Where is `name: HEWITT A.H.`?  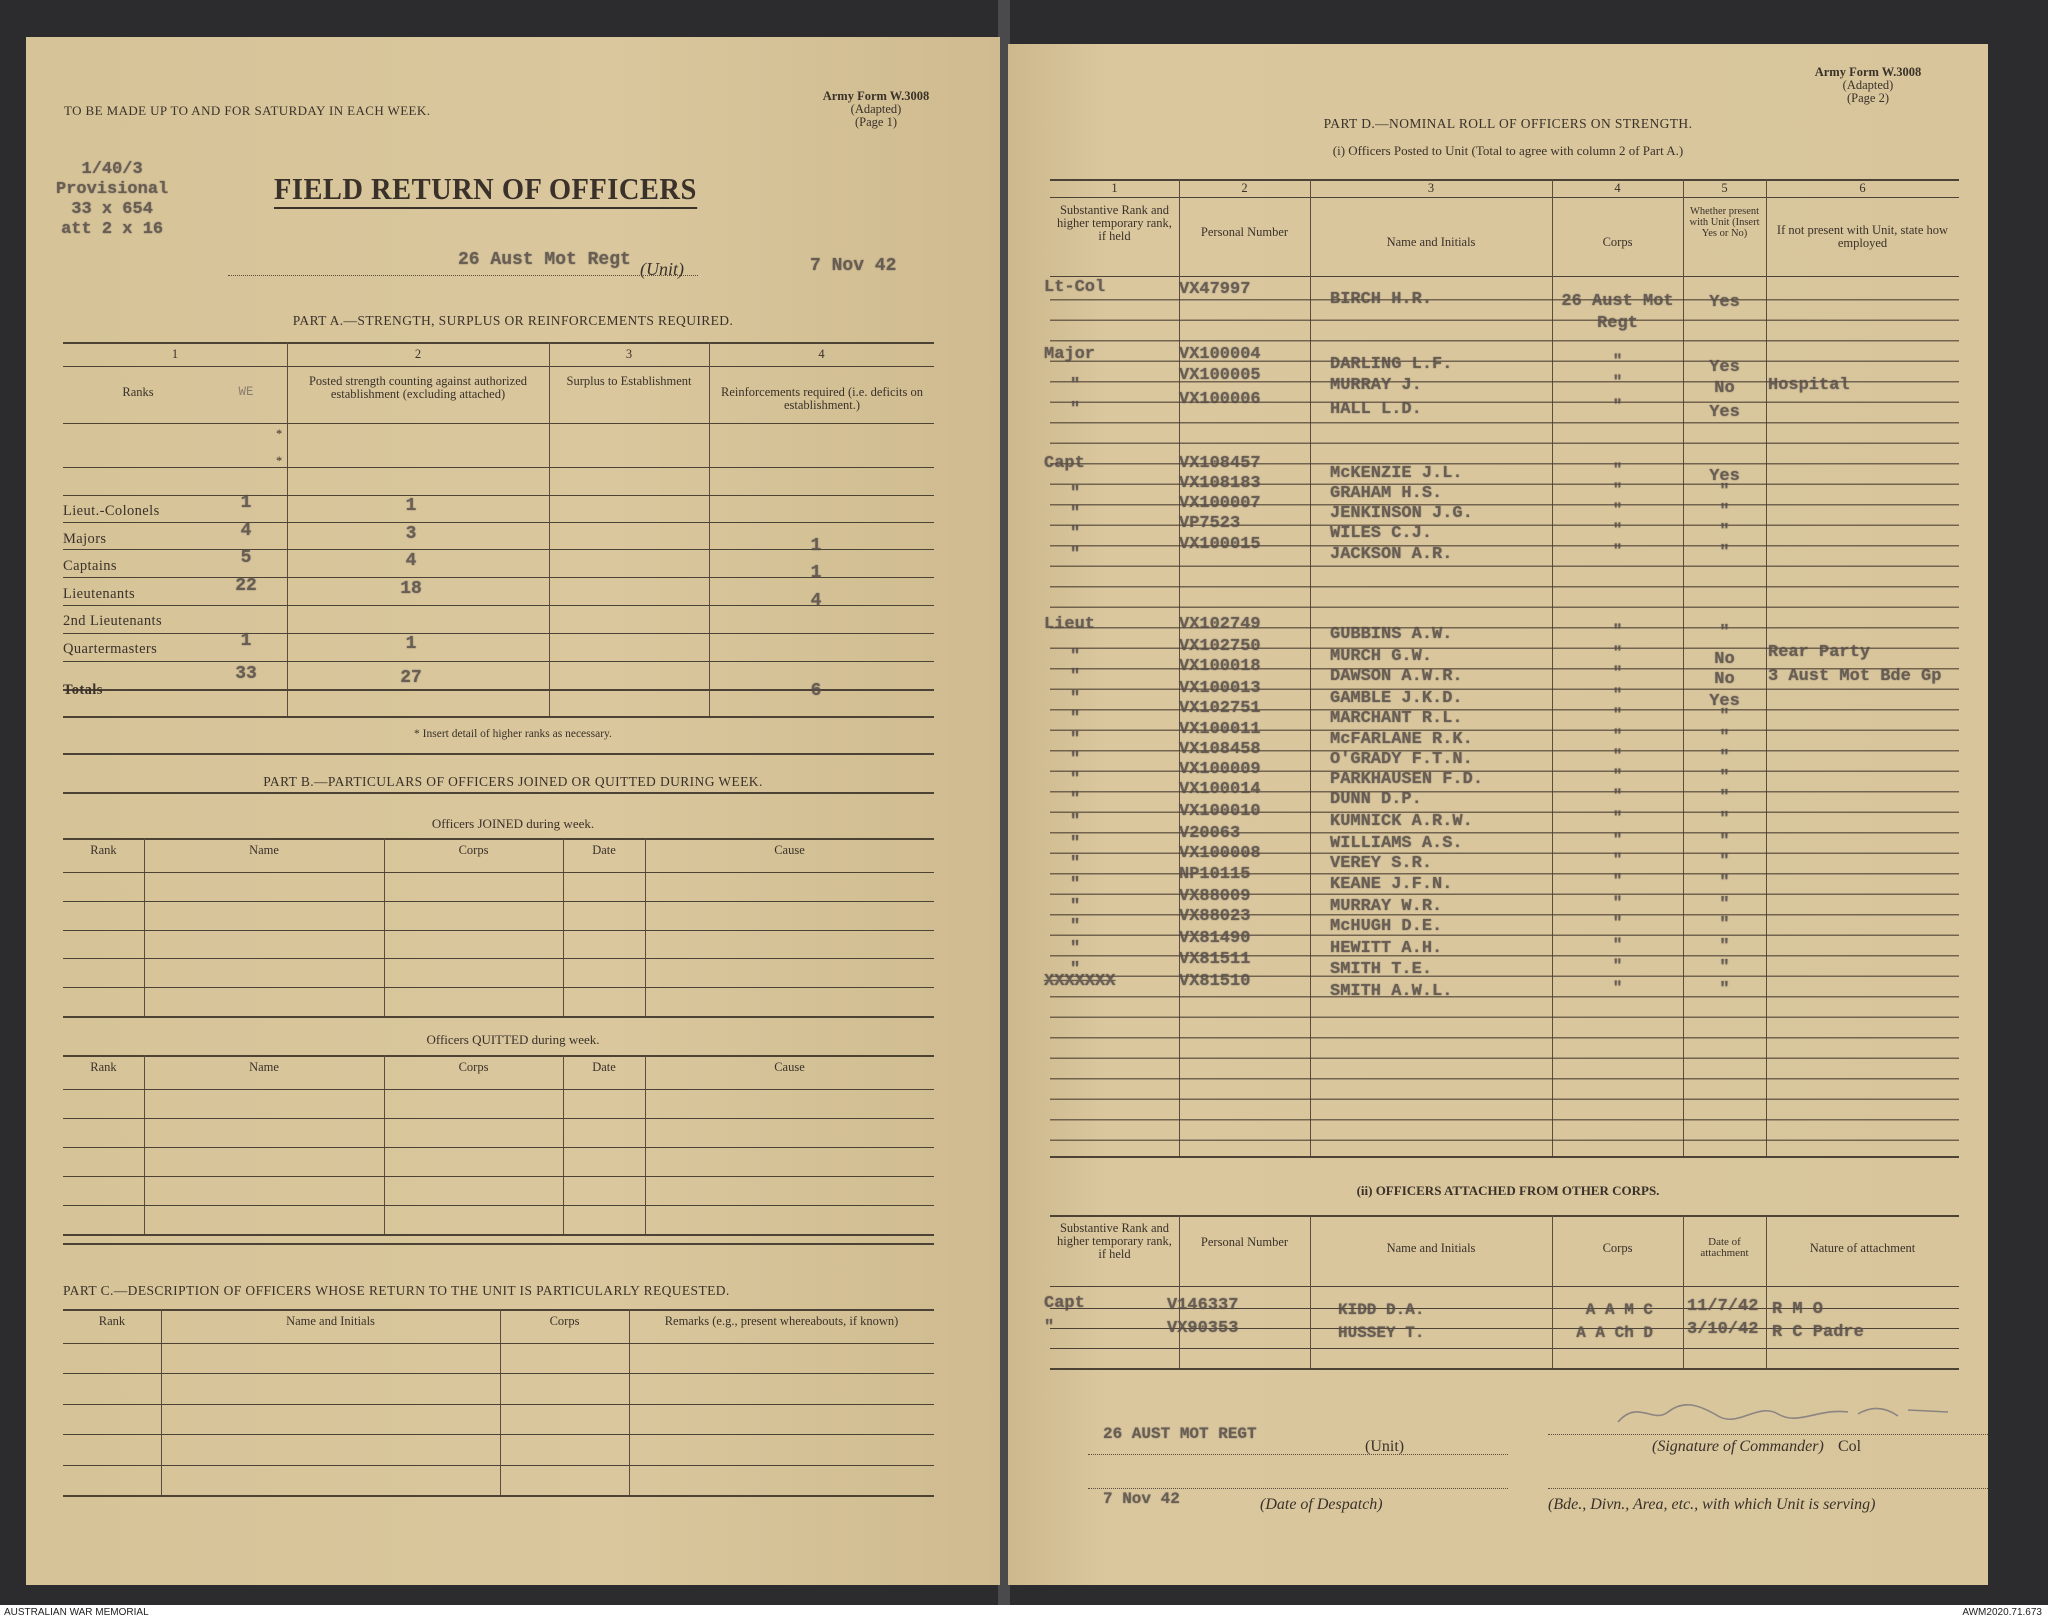
name: HEWITT A.H. is located at coordinates (1386, 948).